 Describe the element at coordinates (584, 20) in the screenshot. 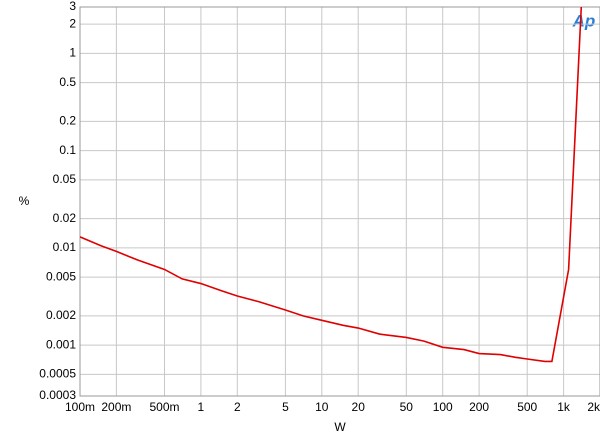

I see `logo: Ap` at that location.